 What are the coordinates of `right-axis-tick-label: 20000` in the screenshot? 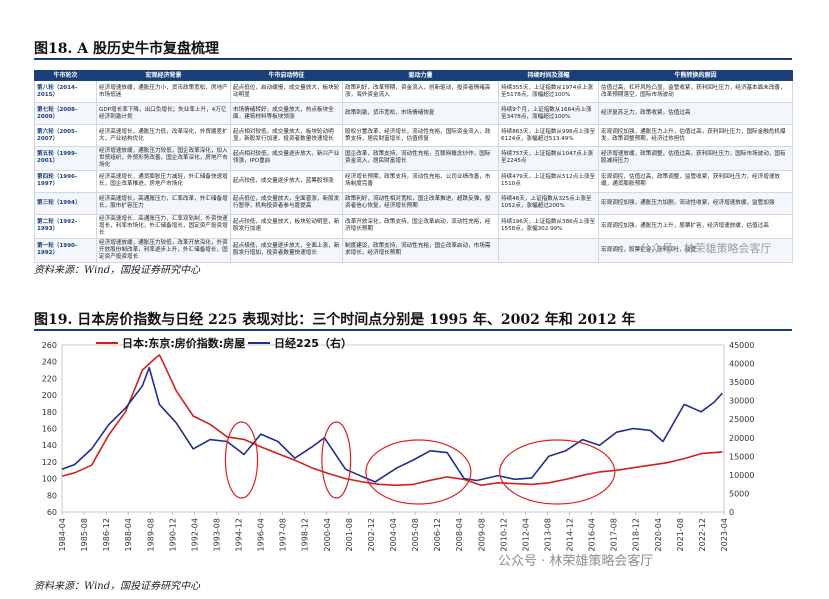 It's located at (741, 438).